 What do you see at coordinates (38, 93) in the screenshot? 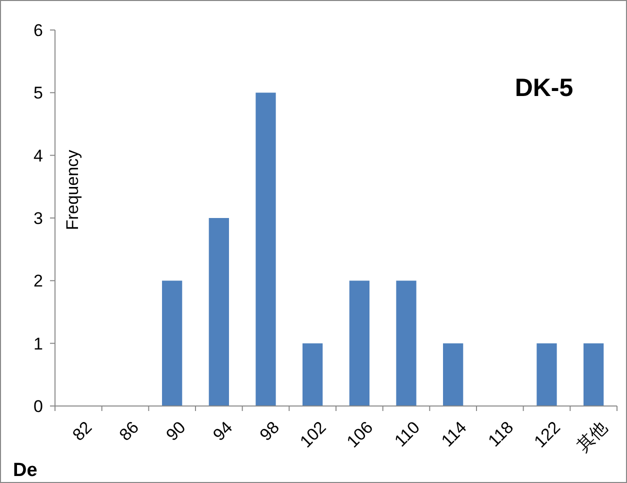
I see `y-tick-label: 5` at bounding box center [38, 93].